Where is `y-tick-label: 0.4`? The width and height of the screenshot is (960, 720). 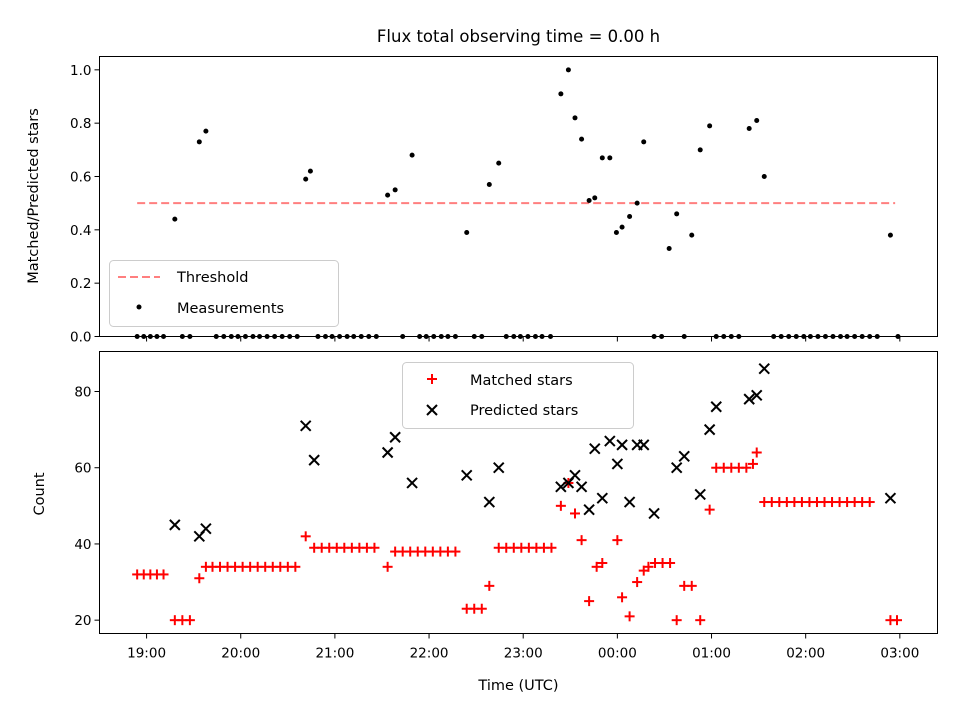
y-tick-label: 0.4 is located at coordinates (80, 231).